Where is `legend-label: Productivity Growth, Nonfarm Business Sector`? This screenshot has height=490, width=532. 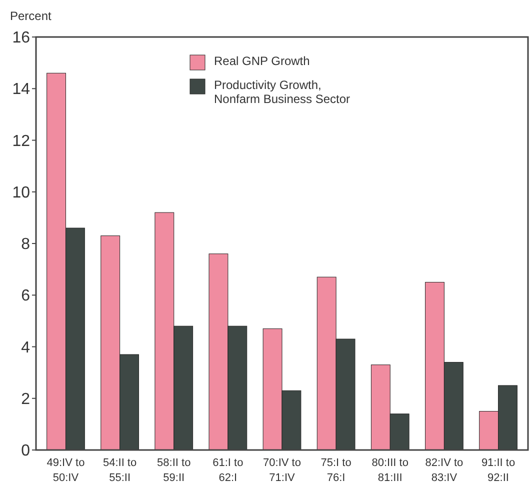
legend-label: Productivity Growth, Nonfarm Business Sector is located at coordinates (282, 92).